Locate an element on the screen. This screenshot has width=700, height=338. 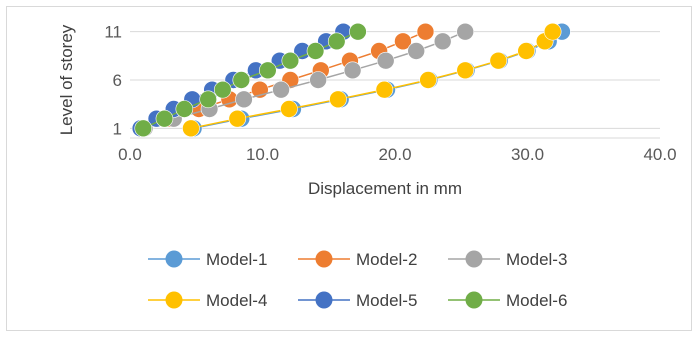
legend-item-model-1: Model-1 is located at coordinates (207, 259).